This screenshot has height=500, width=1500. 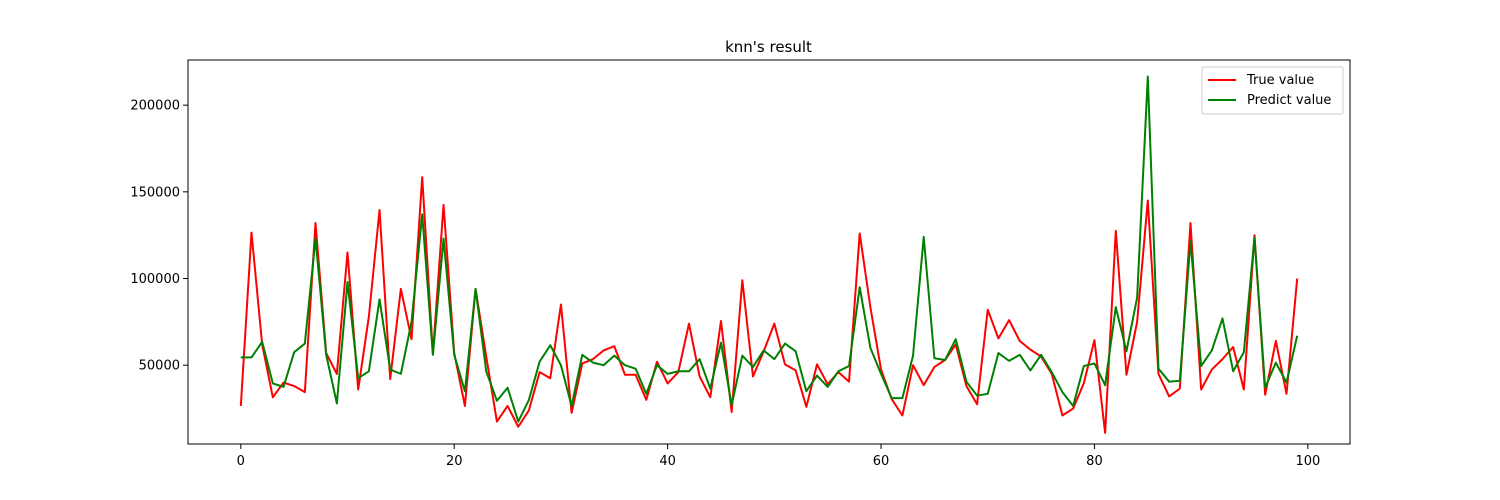 What do you see at coordinates (881, 461) in the screenshot?
I see `x-tick-label: 60` at bounding box center [881, 461].